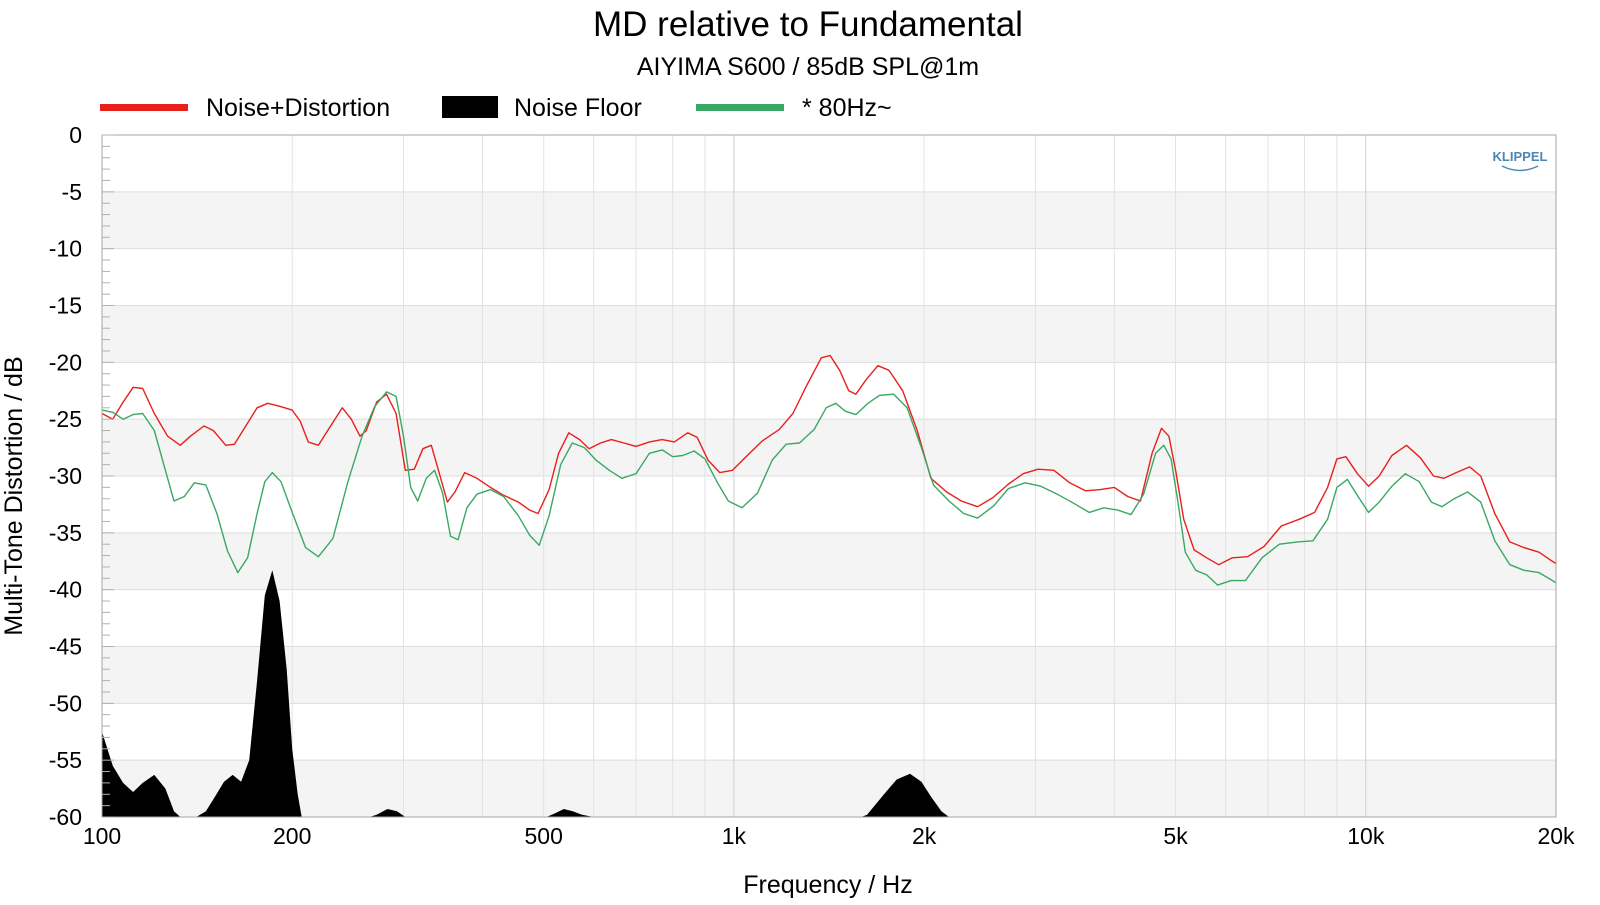  What do you see at coordinates (734, 836) in the screenshot?
I see `x-tick-label: 1k` at bounding box center [734, 836].